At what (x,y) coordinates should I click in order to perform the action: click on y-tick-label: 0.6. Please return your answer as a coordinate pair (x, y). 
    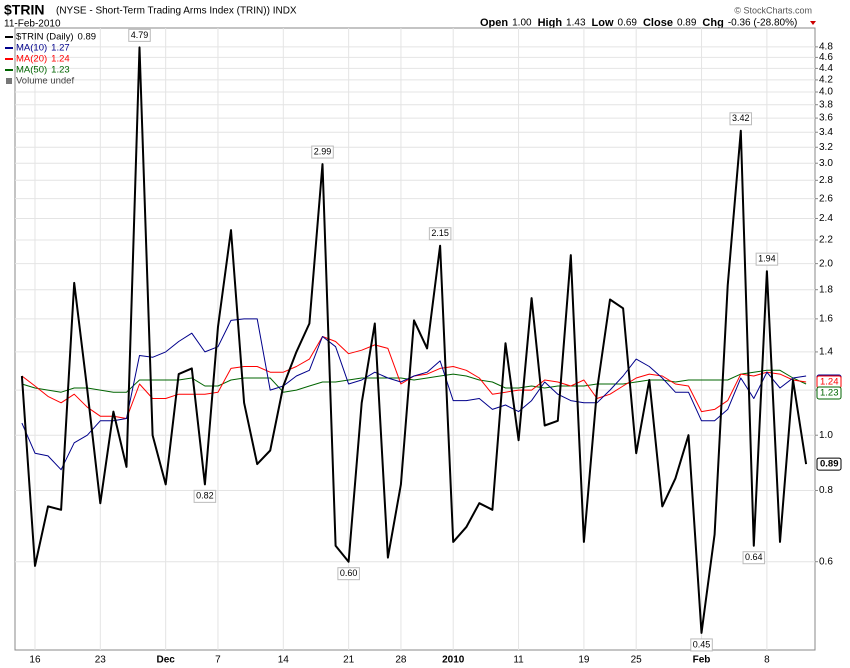
    Looking at the image, I should click on (826, 561).